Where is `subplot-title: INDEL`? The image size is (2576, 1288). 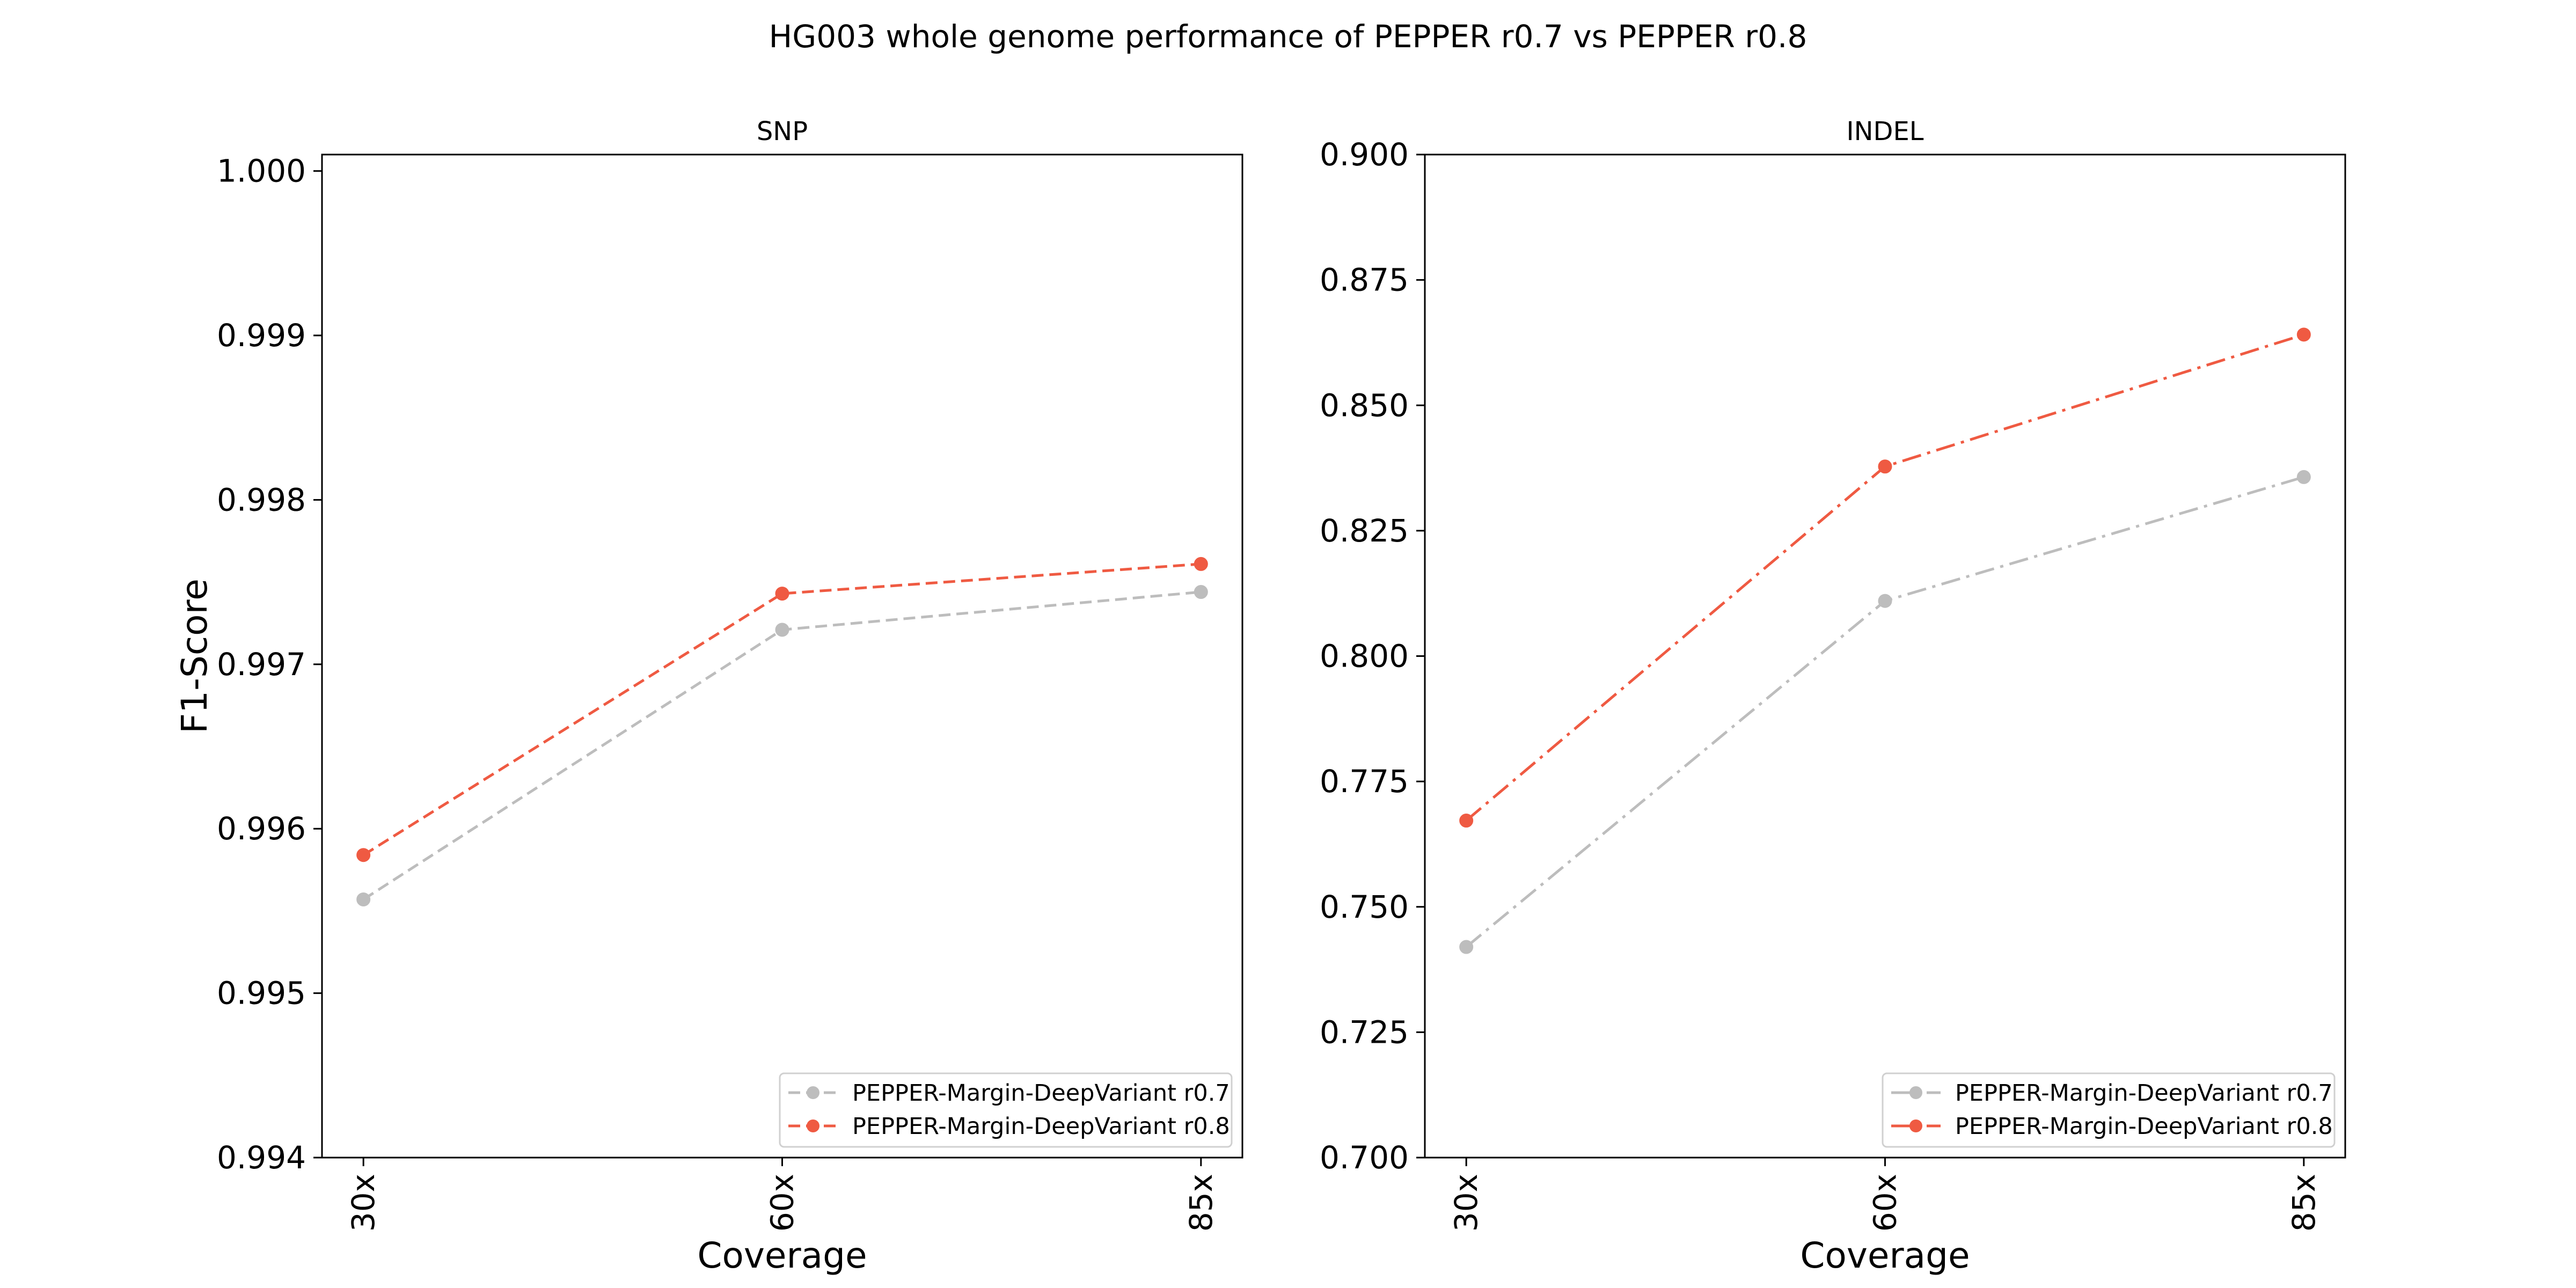
subplot-title: INDEL is located at coordinates (1884, 131).